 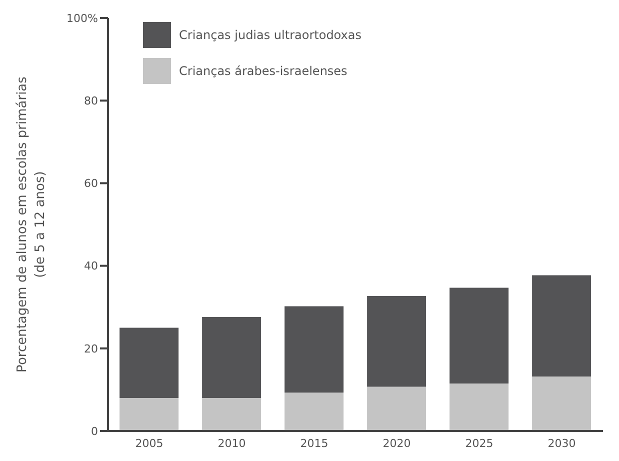 What do you see at coordinates (232, 443) in the screenshot?
I see `x-tick-label: 2010` at bounding box center [232, 443].